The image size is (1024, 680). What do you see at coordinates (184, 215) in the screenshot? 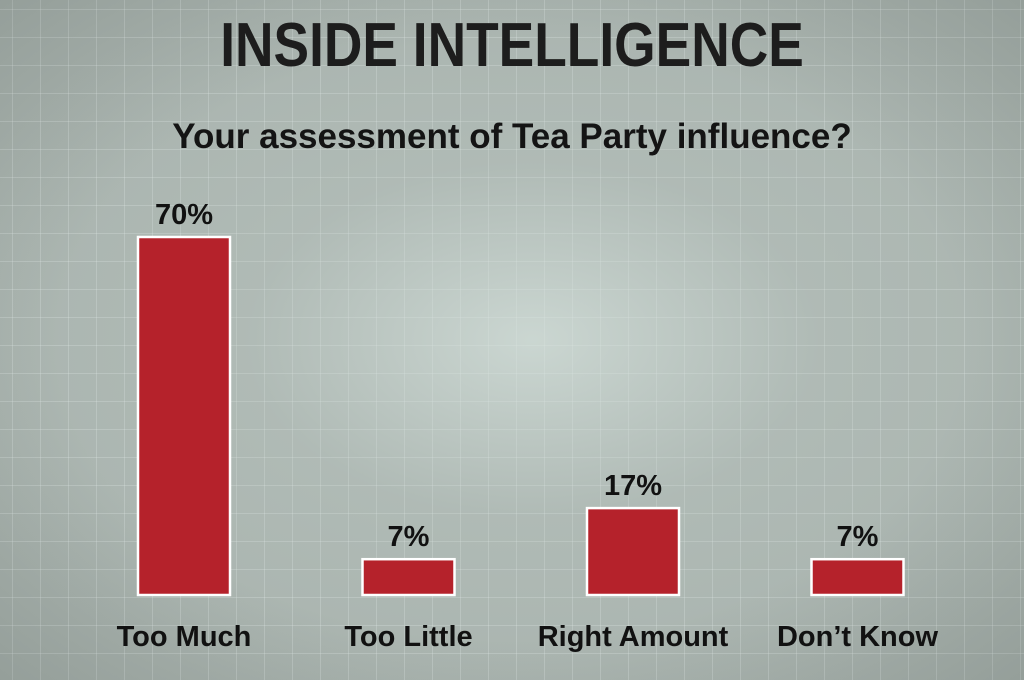
I see `value-label-0: 70%` at bounding box center [184, 215].